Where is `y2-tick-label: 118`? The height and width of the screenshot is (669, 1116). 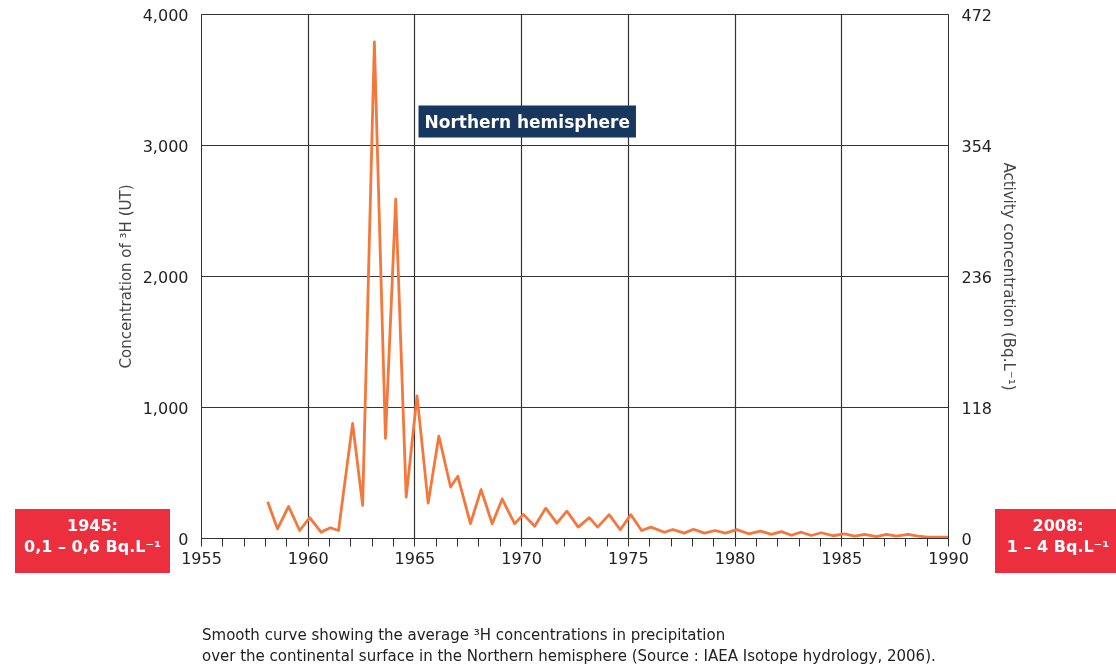
y2-tick-label: 118 is located at coordinates (977, 408).